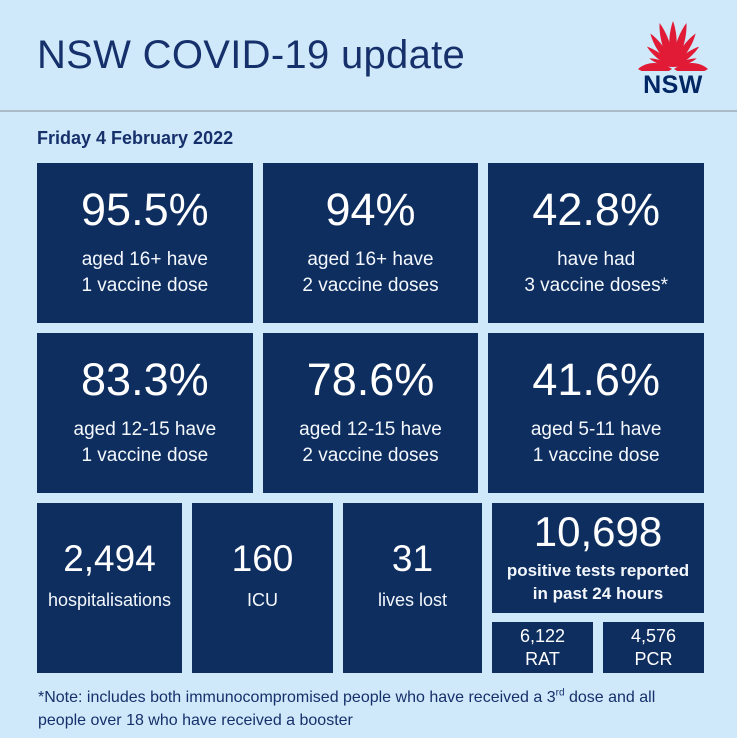 Image resolution: width=737 pixels, height=738 pixels. What do you see at coordinates (144, 272) in the screenshot?
I see `stat-label: aged 16+ have 1 vaccine dose` at bounding box center [144, 272].